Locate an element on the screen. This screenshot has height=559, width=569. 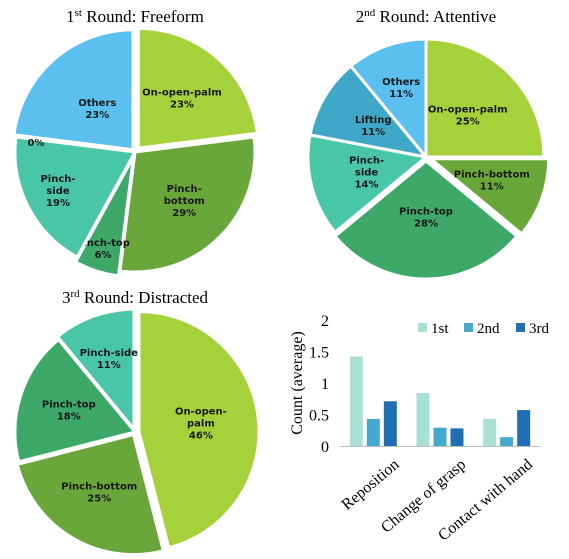
bar-change-of-grasp-1st is located at coordinates (423, 419).